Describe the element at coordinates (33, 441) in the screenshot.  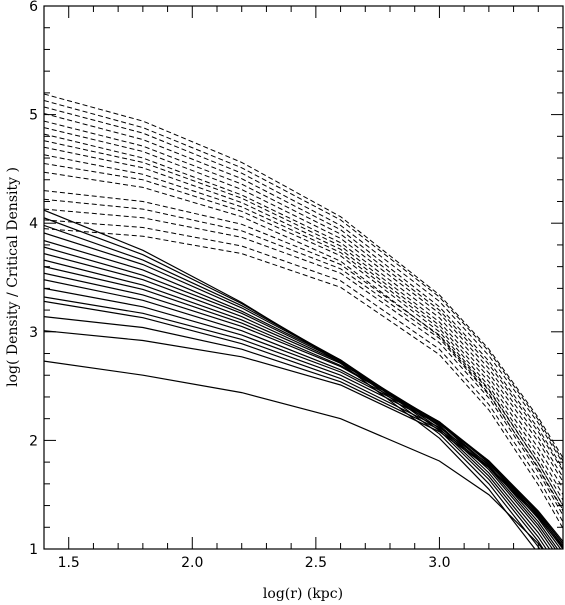
I see `y-tick-label: 2` at that location.